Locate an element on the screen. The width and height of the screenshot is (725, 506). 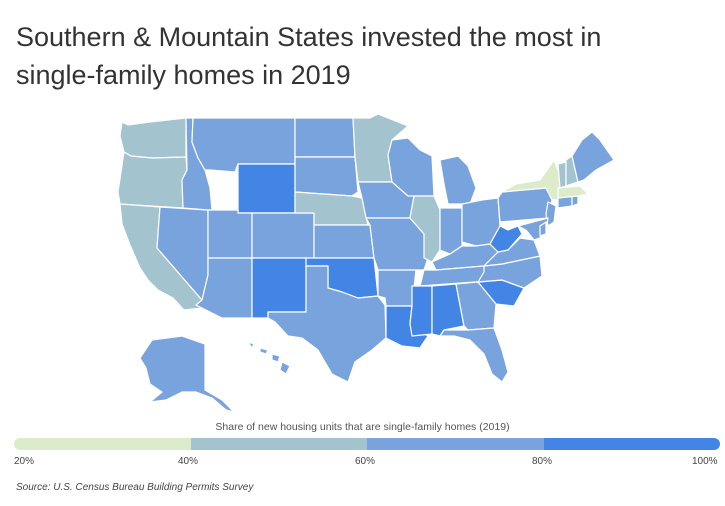
state-kansas is located at coordinates (344, 241).